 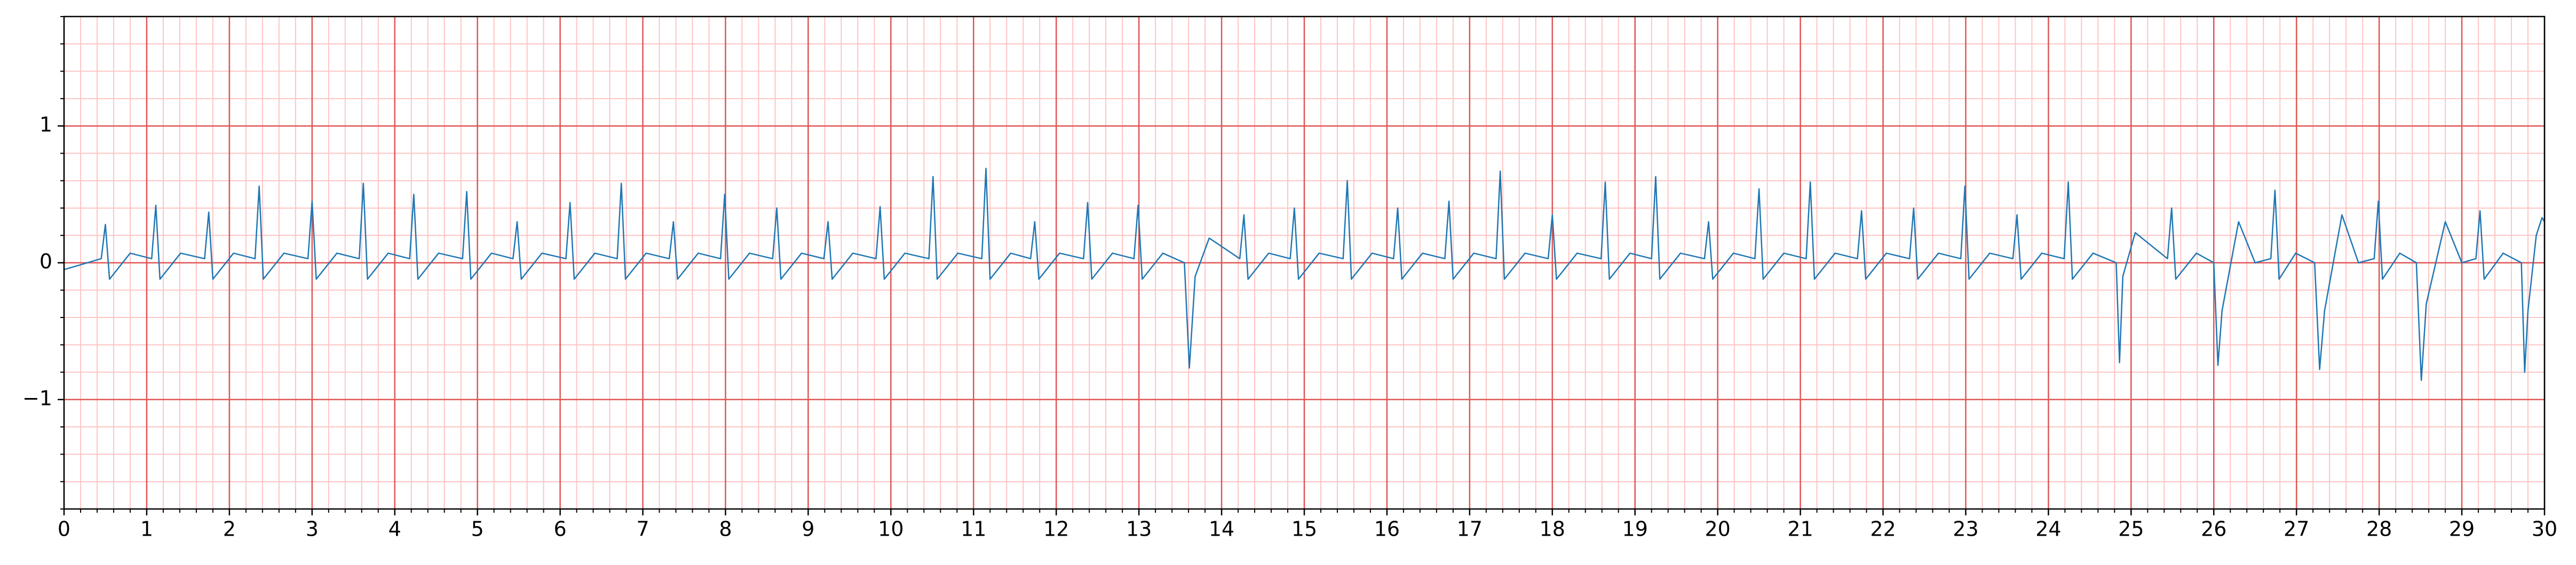 What do you see at coordinates (808, 529) in the screenshot?
I see `x-tick-label: 9` at bounding box center [808, 529].